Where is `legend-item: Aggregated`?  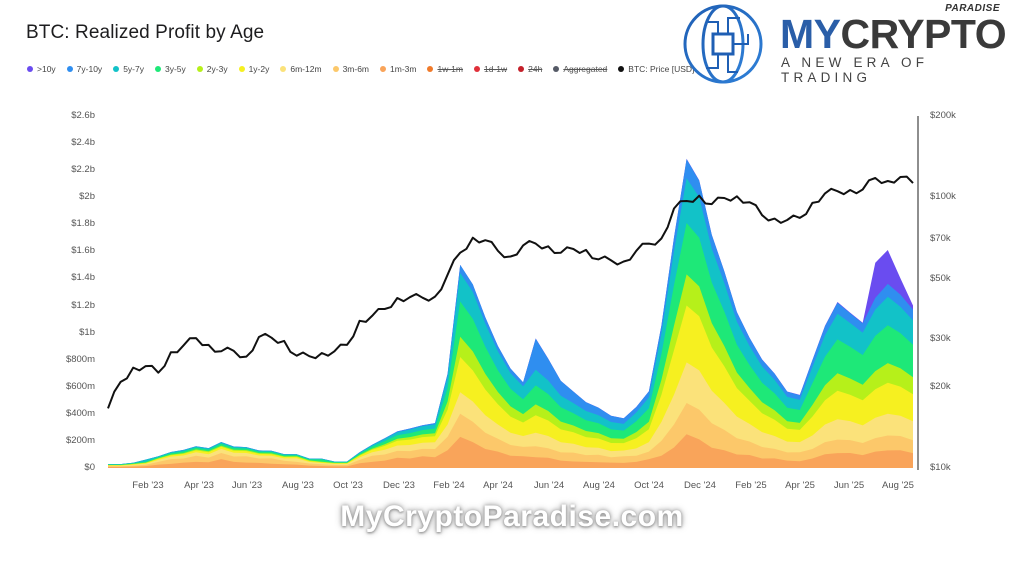
legend-item: Aggregated is located at coordinates (580, 69).